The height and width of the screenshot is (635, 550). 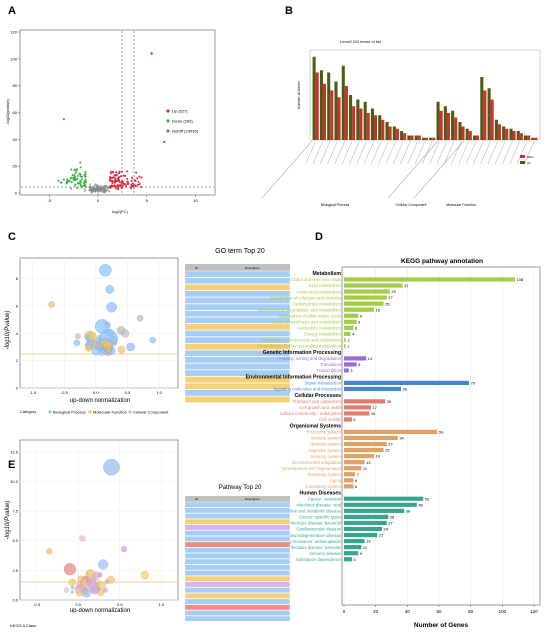 What do you see at coordinates (8, 329) in the screenshot?
I see `go-bubble-y-axis-label: -log10(Pvalue)` at bounding box center [8, 329].